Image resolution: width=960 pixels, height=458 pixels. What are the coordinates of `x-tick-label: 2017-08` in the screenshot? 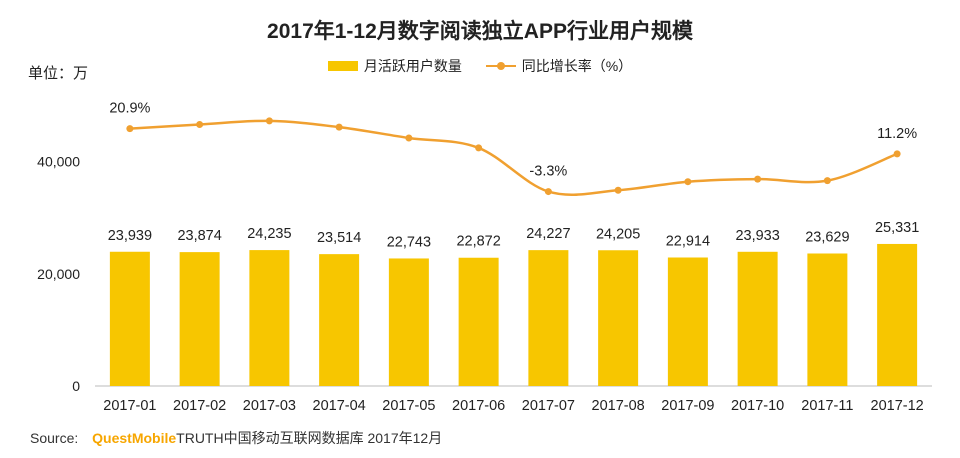 It's located at (618, 406).